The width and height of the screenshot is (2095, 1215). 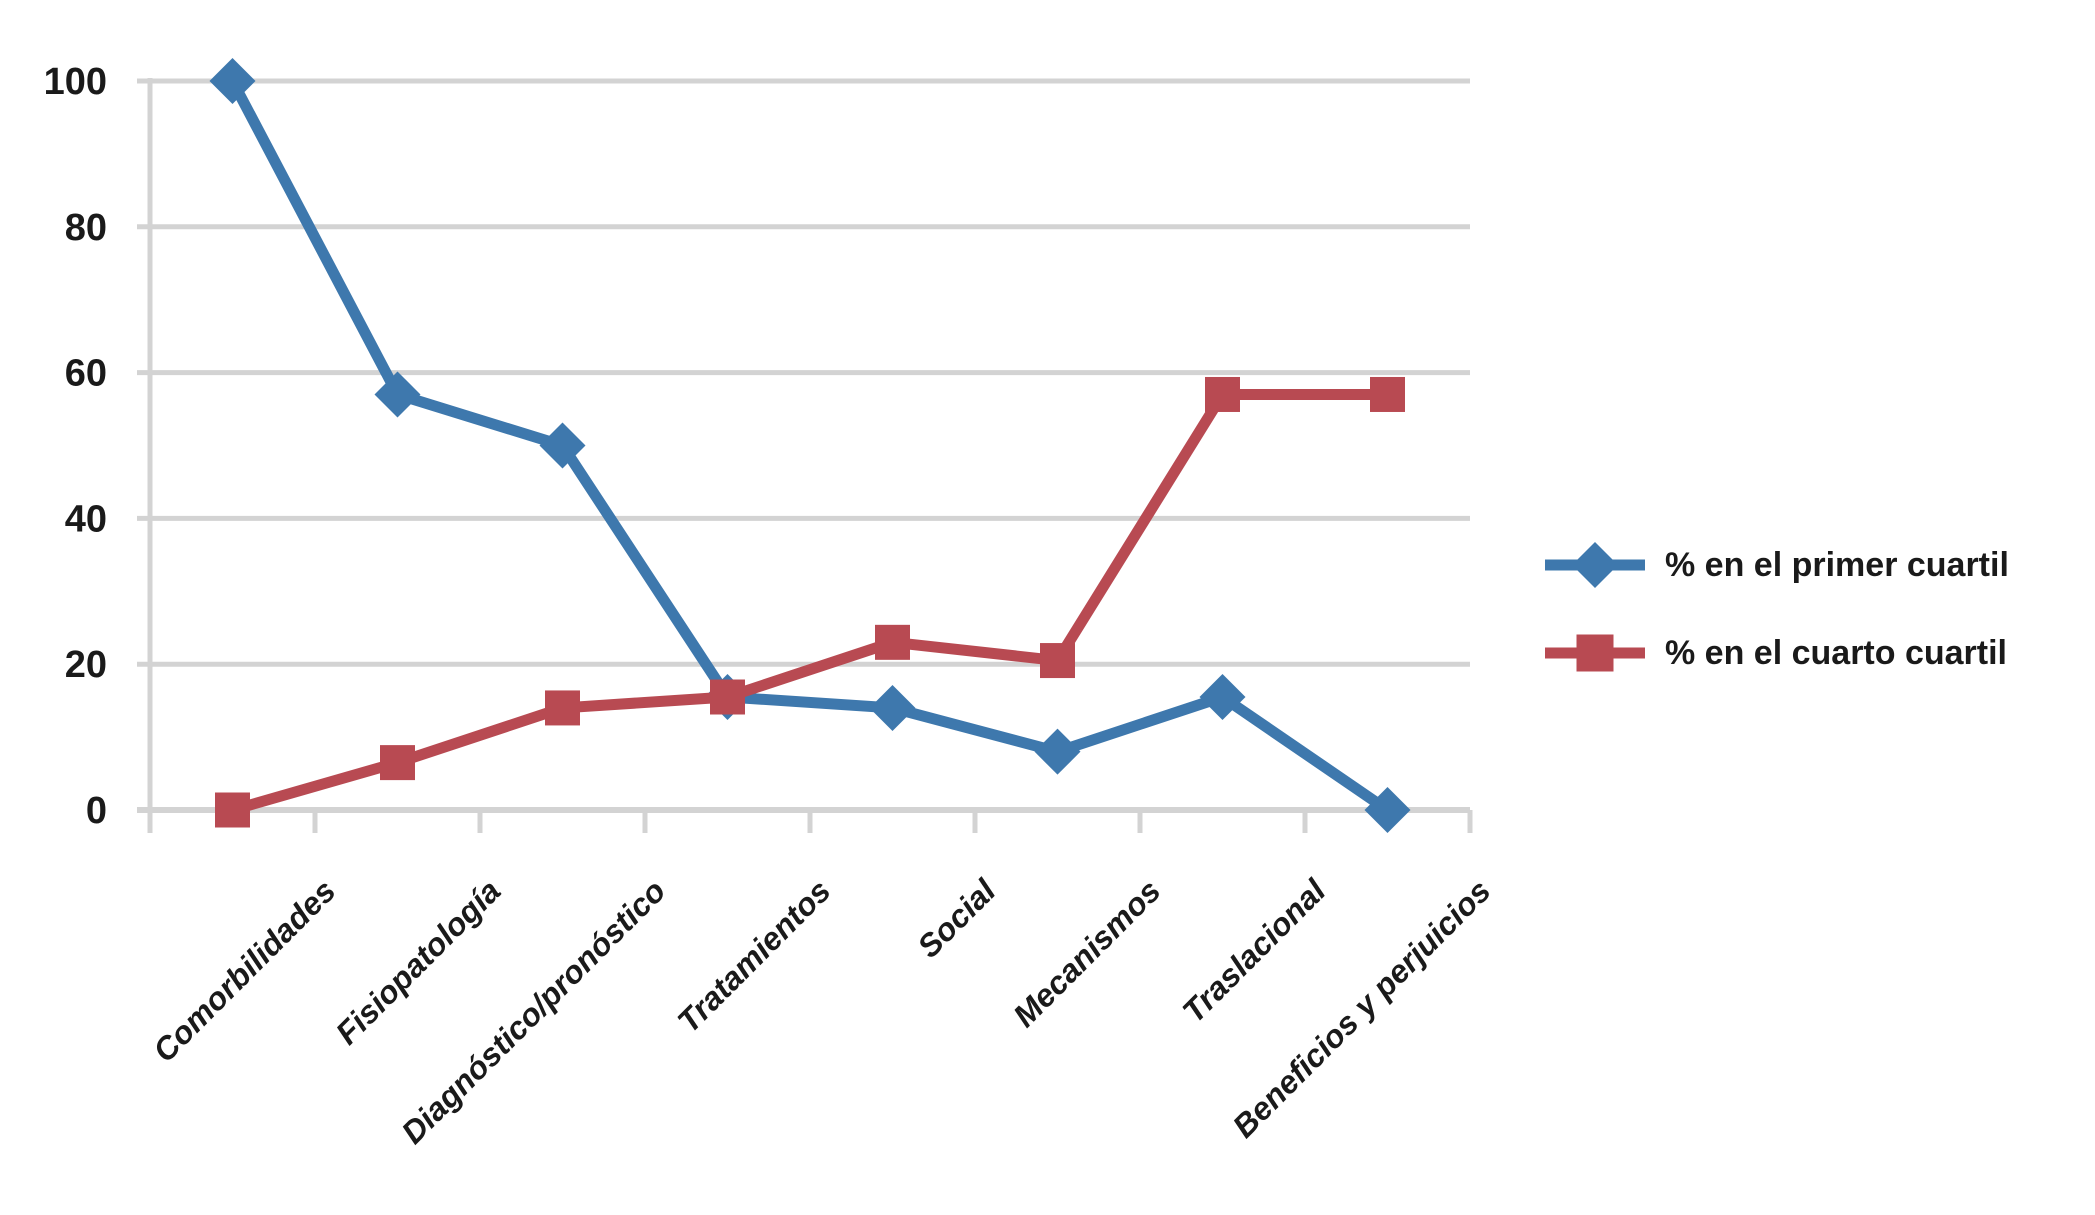 I want to click on y-axis-tick-label: 60, so click(x=86, y=374).